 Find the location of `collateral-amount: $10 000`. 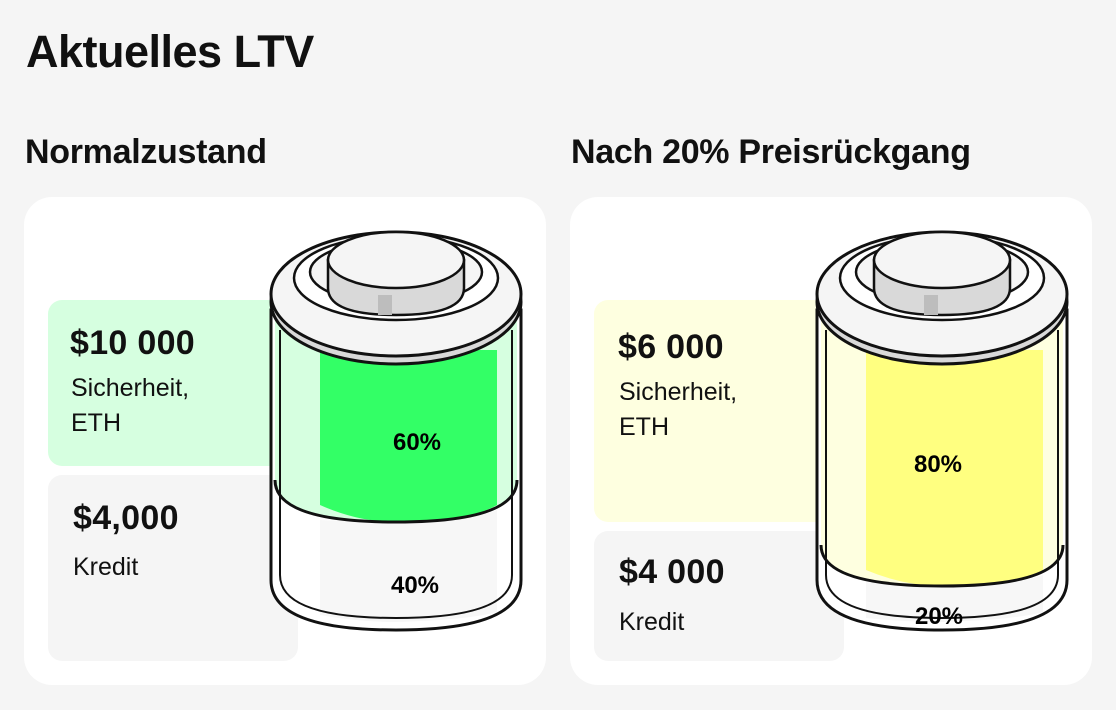

collateral-amount: $10 000 is located at coordinates (133, 343).